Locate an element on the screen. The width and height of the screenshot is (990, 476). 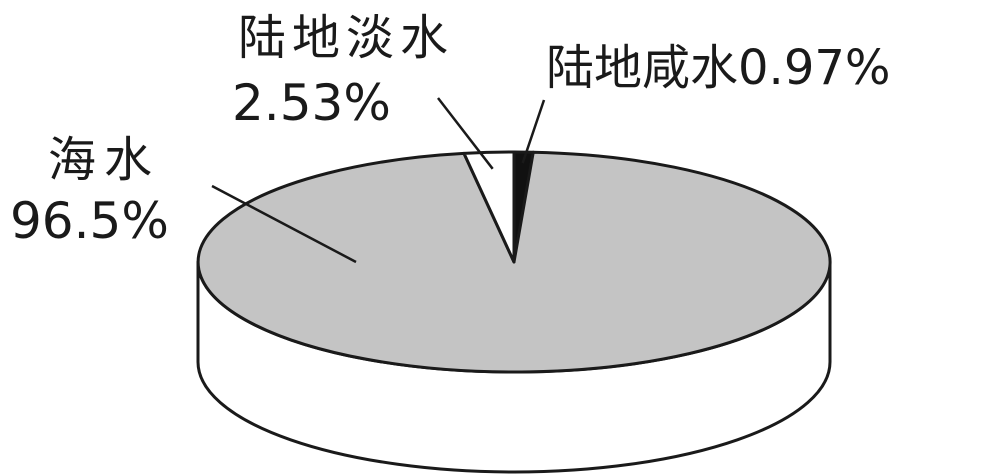
label-saltwater-value: 0.97% is located at coordinates (814, 68).